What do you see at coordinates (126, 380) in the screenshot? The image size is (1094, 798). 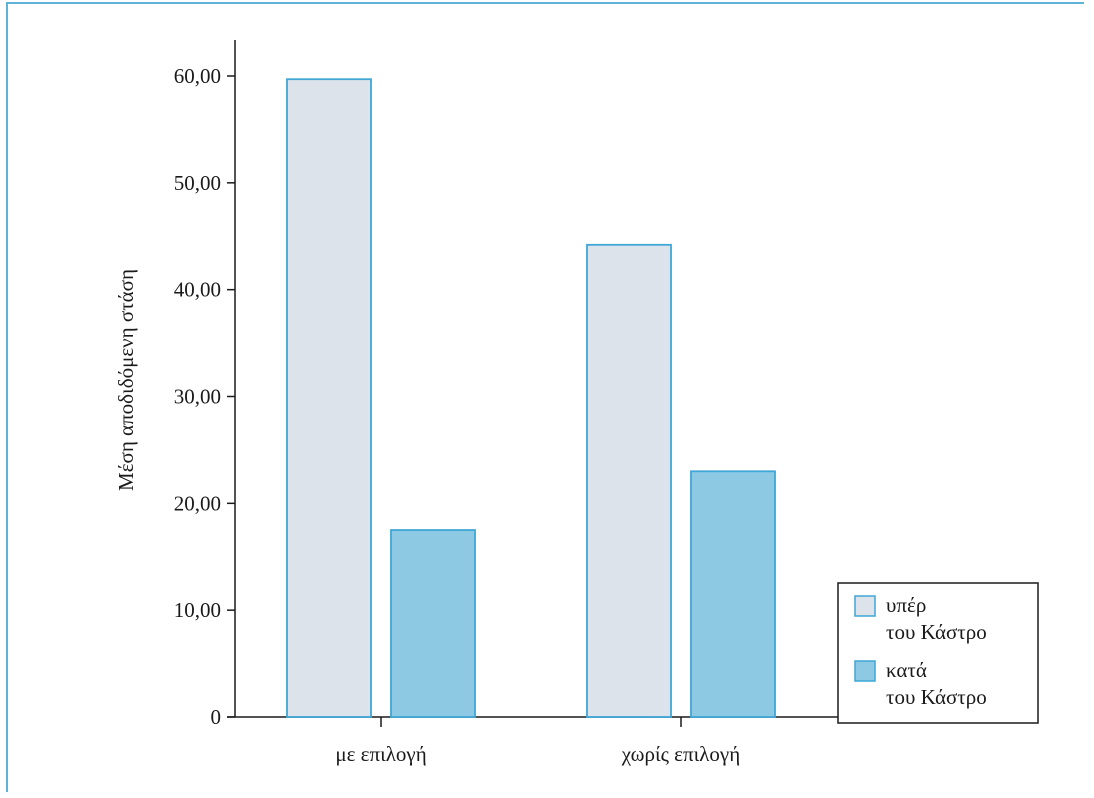 I see `y-axis-title: Μέση αποδιδόμενη στάση` at bounding box center [126, 380].